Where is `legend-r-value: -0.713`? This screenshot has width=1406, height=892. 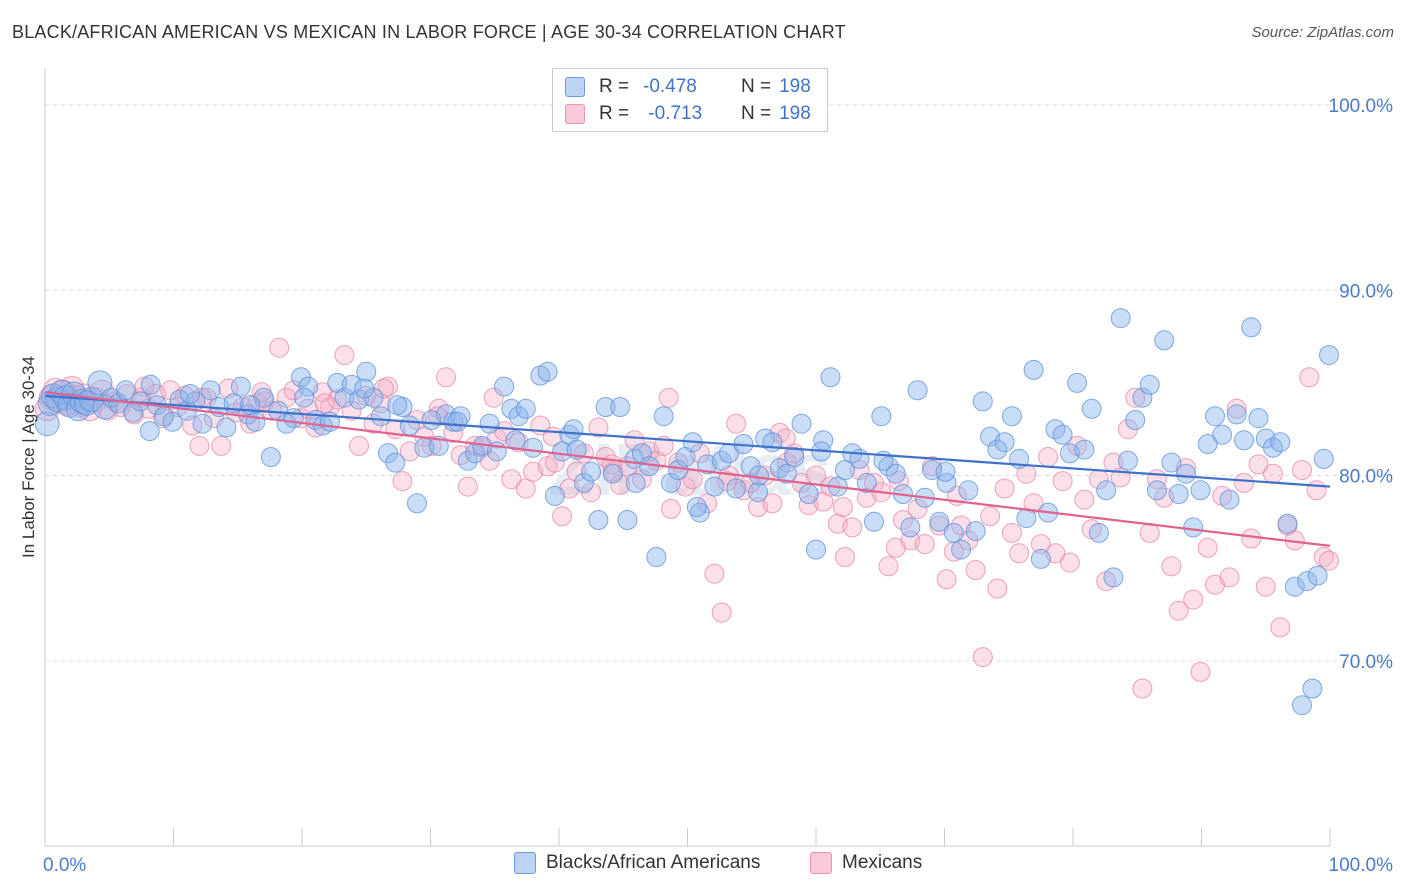 legend-r-value: -0.713 is located at coordinates (673, 113).